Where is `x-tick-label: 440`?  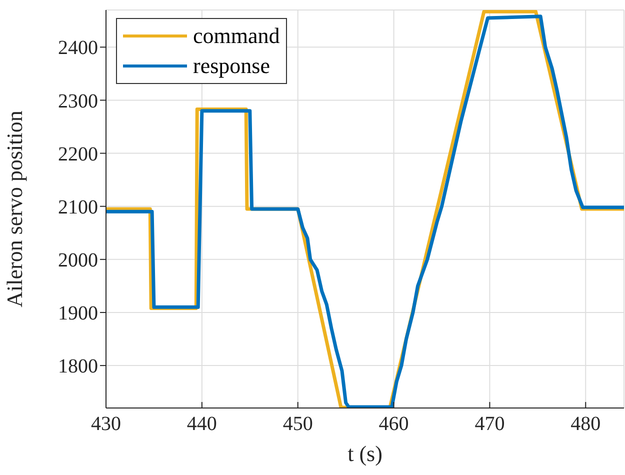
x-tick-label: 440 is located at coordinates (201, 424).